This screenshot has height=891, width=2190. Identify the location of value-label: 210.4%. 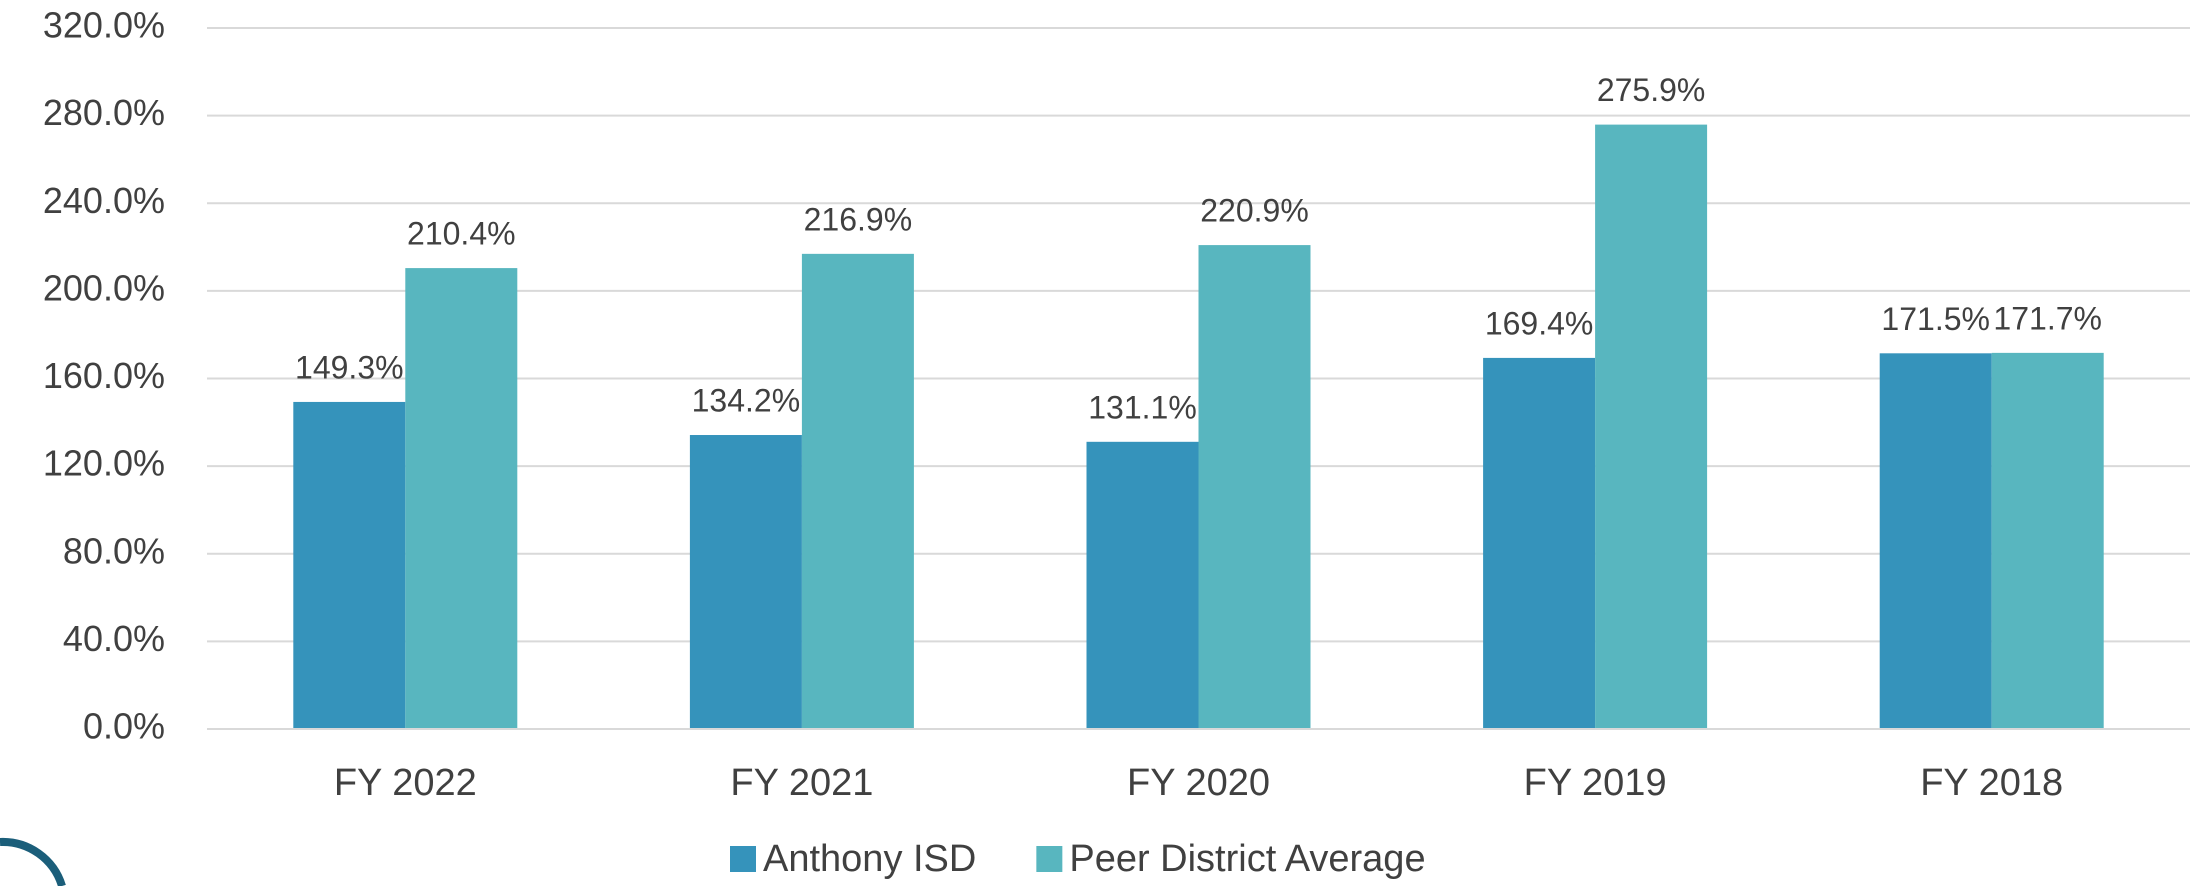
(461, 234).